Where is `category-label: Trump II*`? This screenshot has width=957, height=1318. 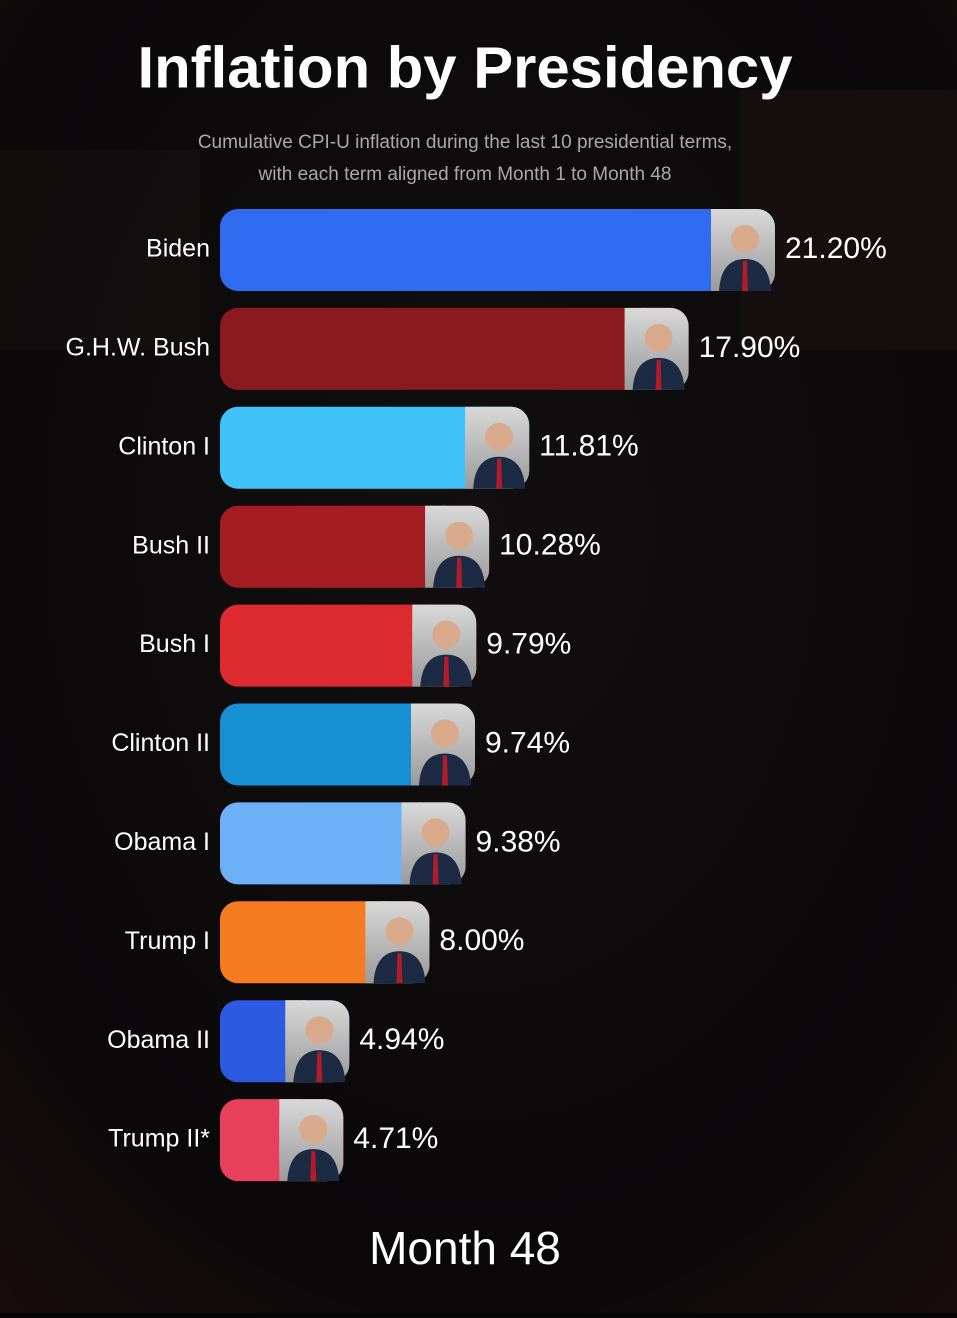 category-label: Trump II* is located at coordinates (159, 1139).